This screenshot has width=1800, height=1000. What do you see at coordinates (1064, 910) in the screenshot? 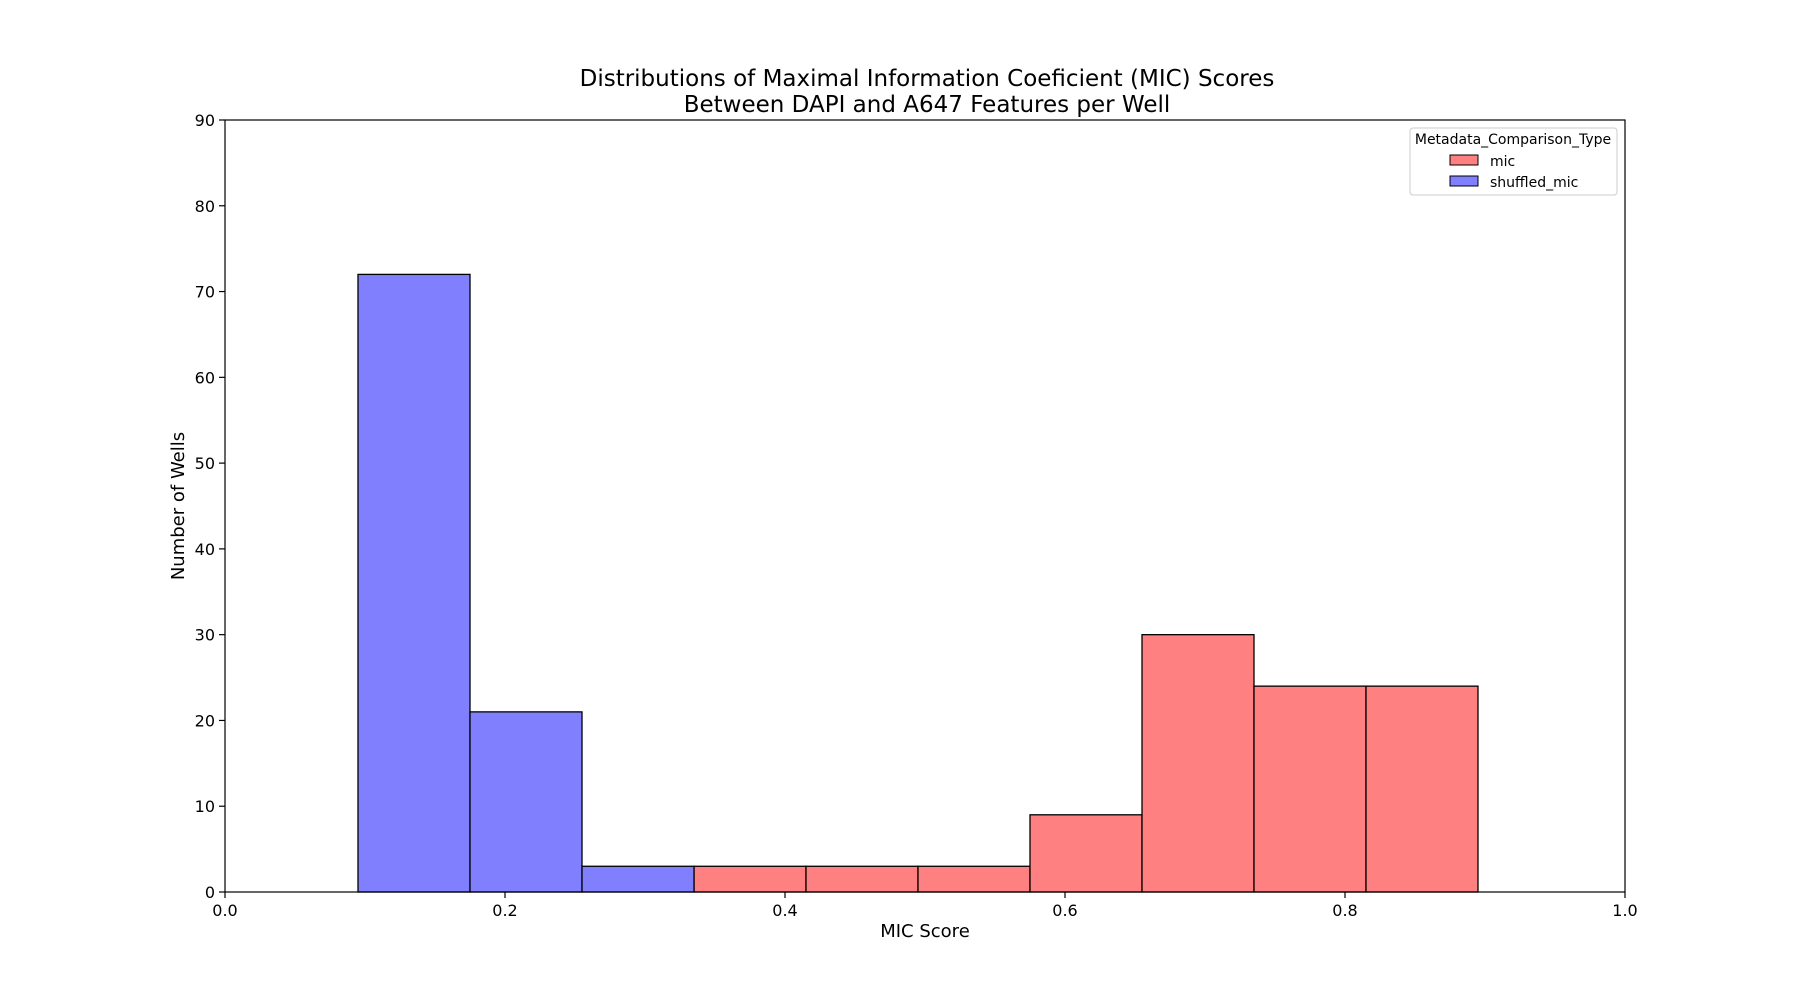
I see `x-tick-label-3: 0.6` at bounding box center [1064, 910].